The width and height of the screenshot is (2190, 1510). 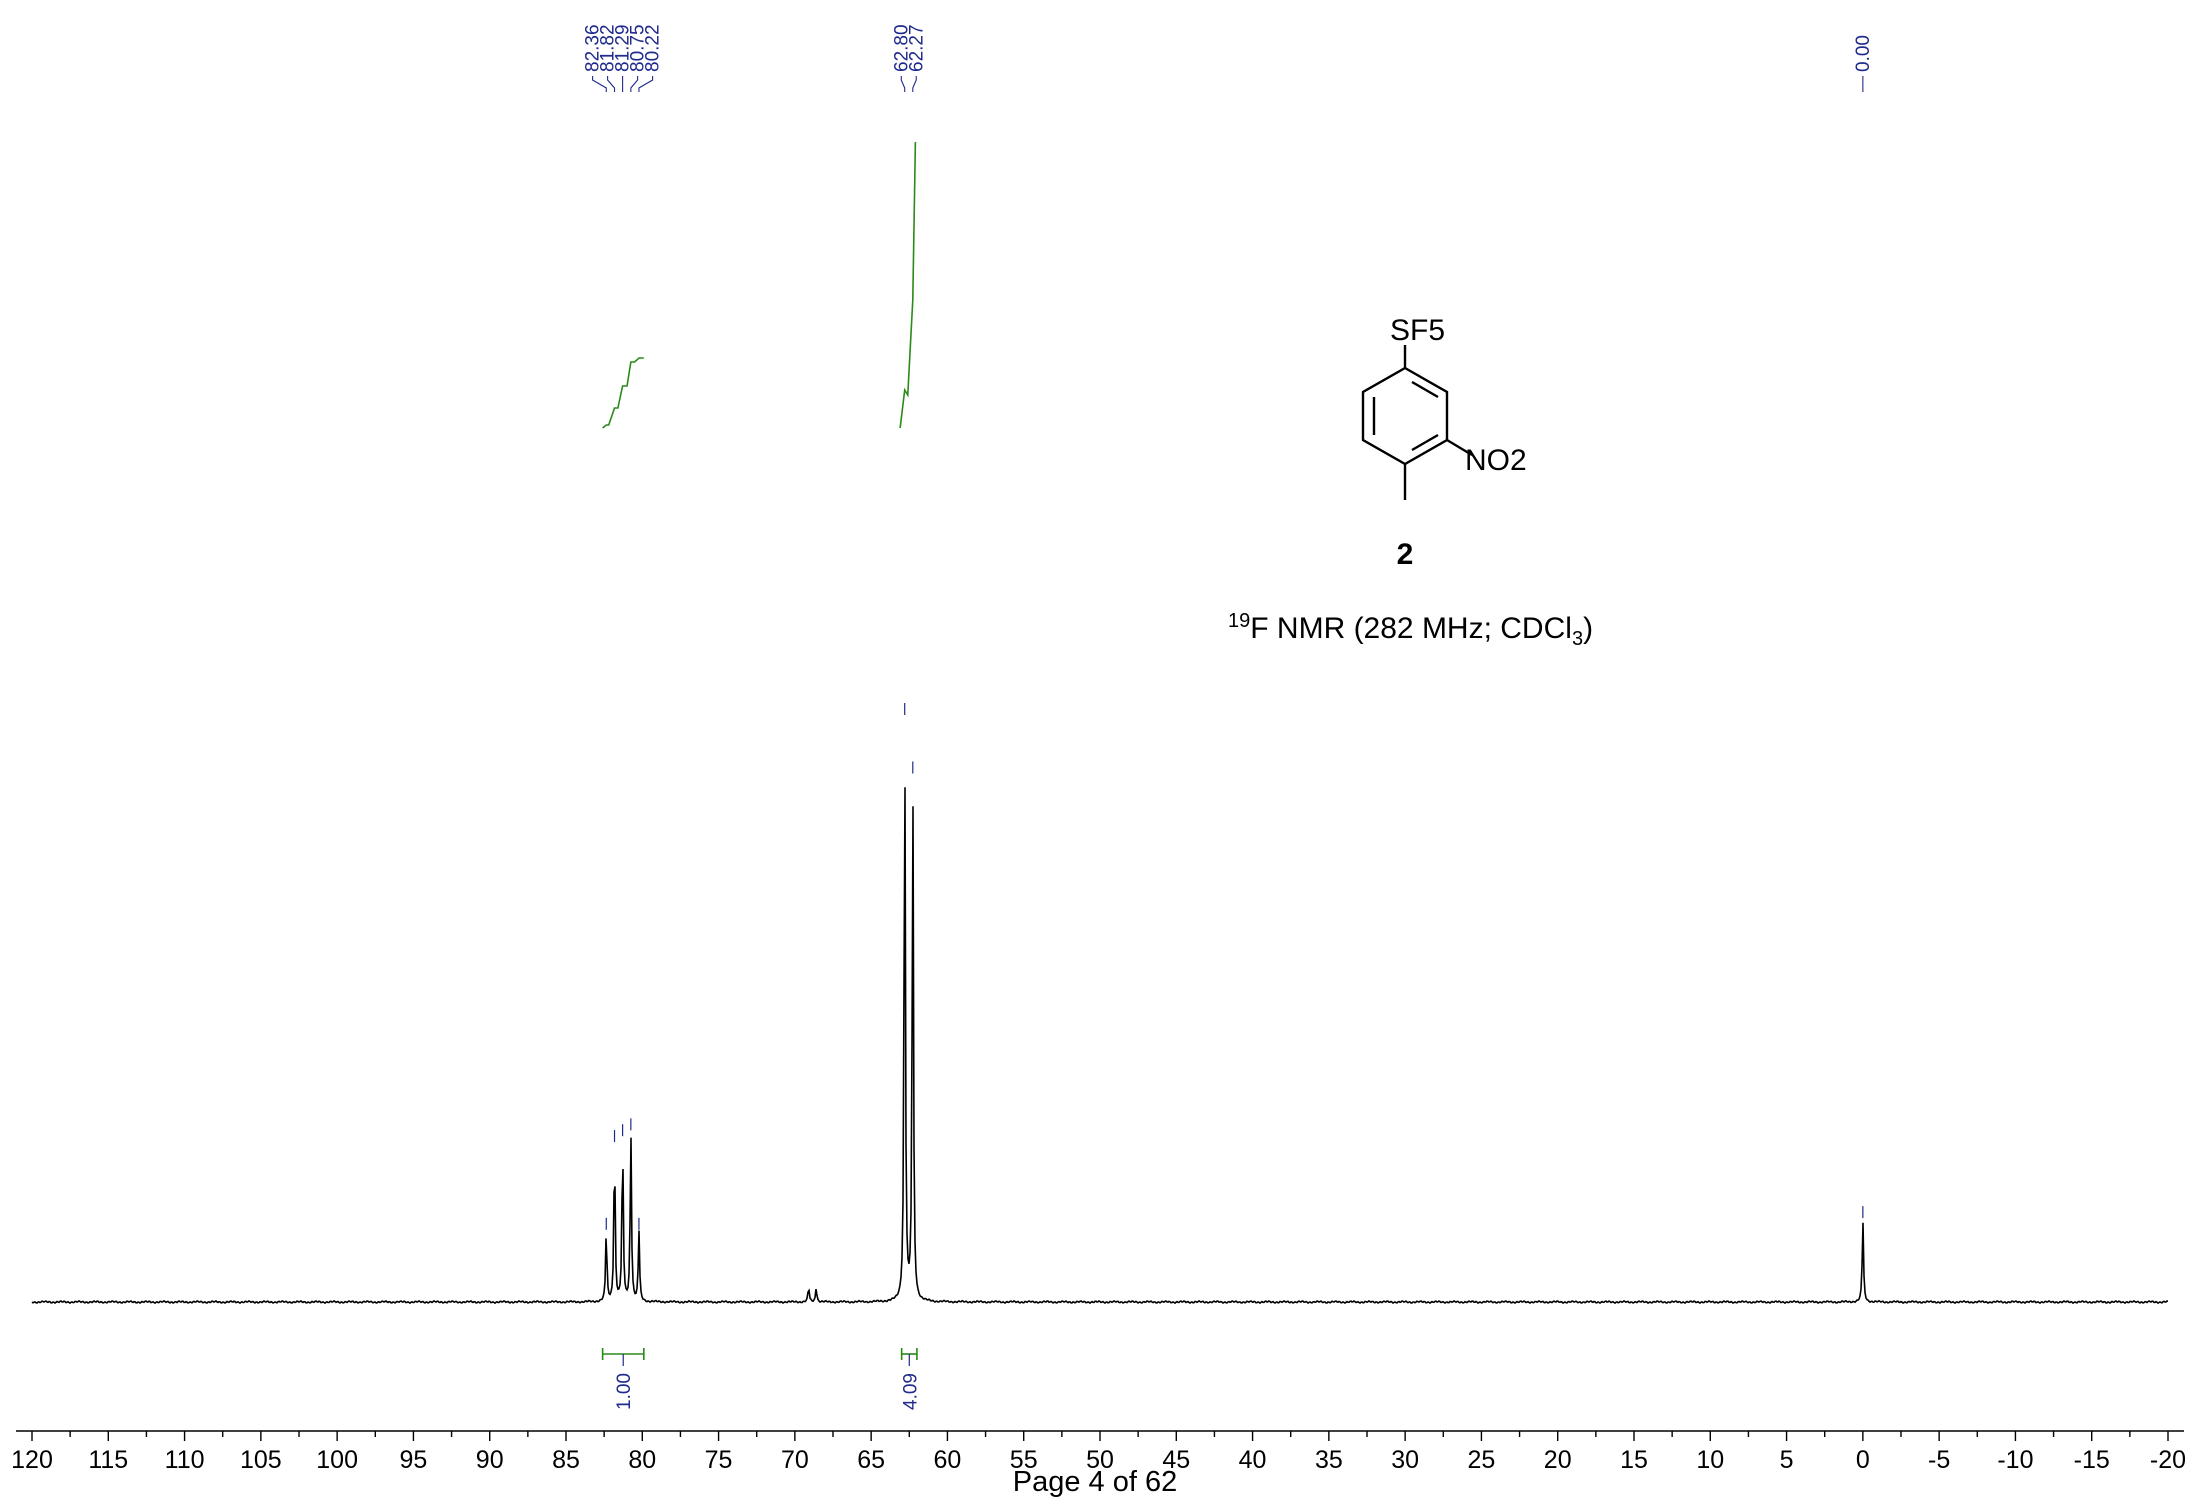 What do you see at coordinates (653, 48) in the screenshot?
I see `peak-label: 80.22` at bounding box center [653, 48].